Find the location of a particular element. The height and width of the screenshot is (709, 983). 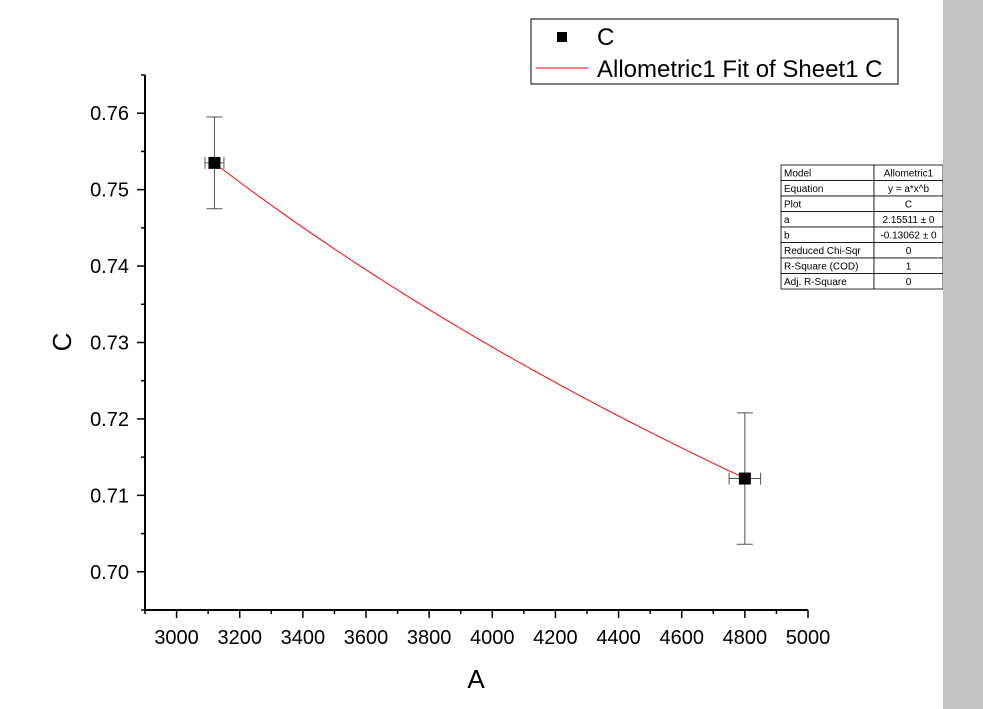

stats-key: Plot is located at coordinates (792, 205).